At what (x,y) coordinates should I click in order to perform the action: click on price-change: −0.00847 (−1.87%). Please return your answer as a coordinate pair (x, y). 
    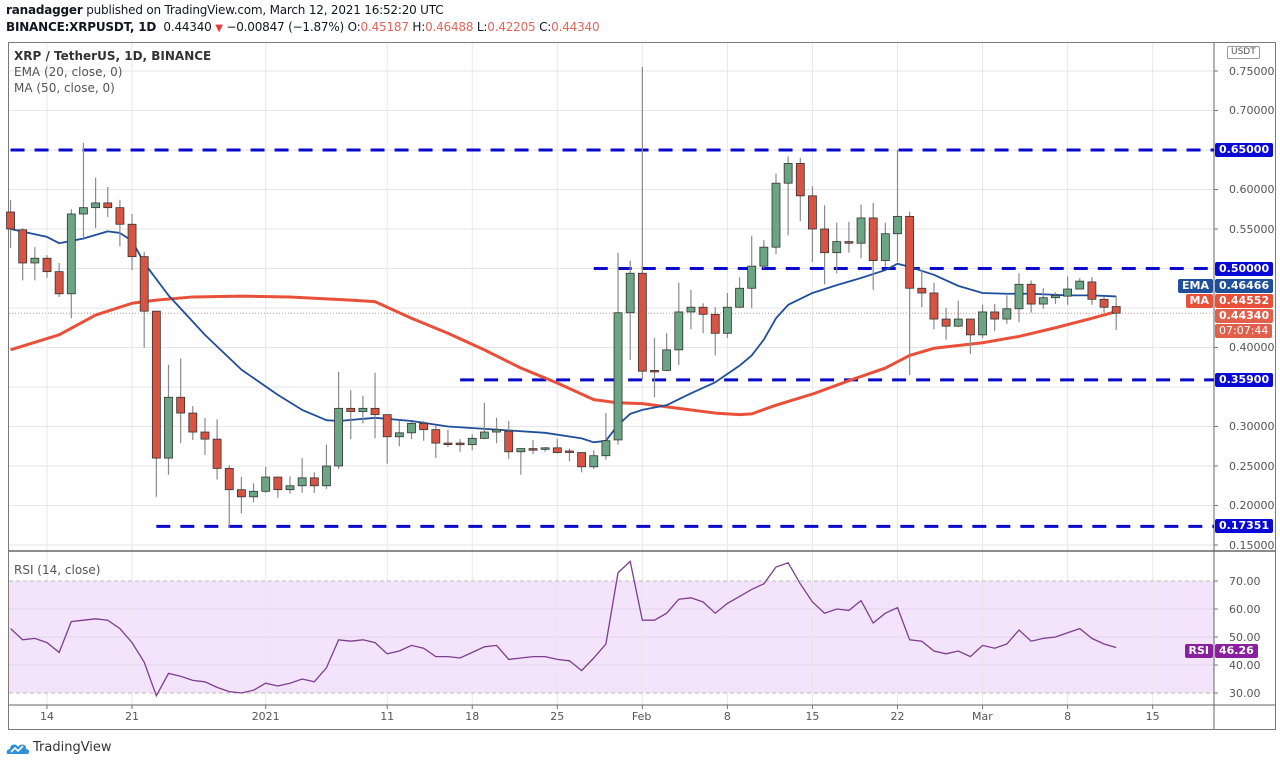
    Looking at the image, I should click on (285, 27).